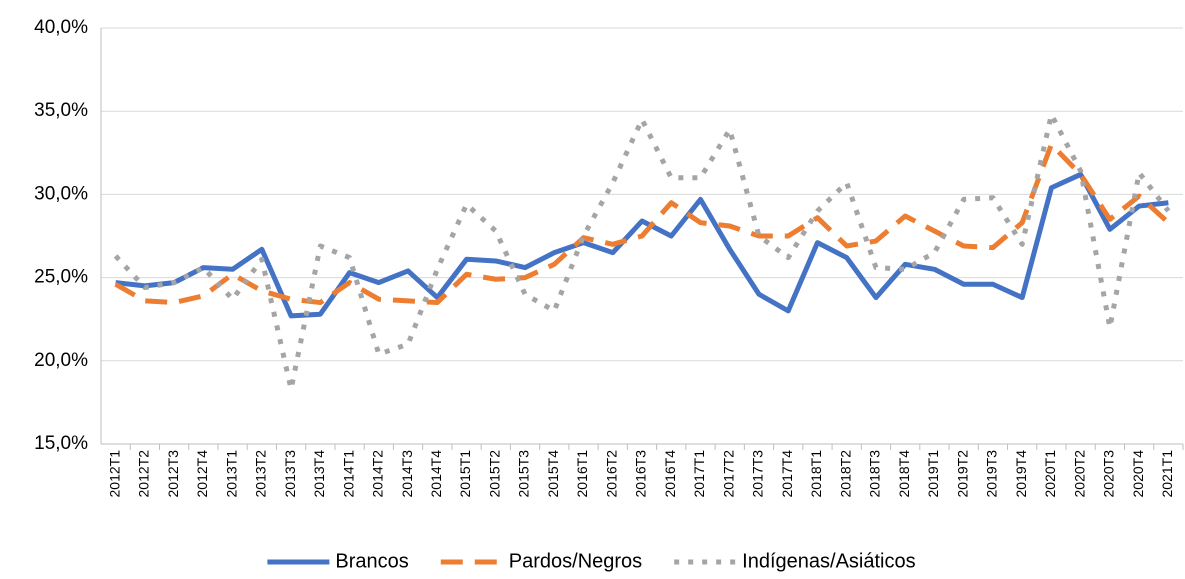 Image resolution: width=1185 pixels, height=579 pixels. Describe the element at coordinates (670, 474) in the screenshot. I see `x-tick-label: 2016T4` at that location.